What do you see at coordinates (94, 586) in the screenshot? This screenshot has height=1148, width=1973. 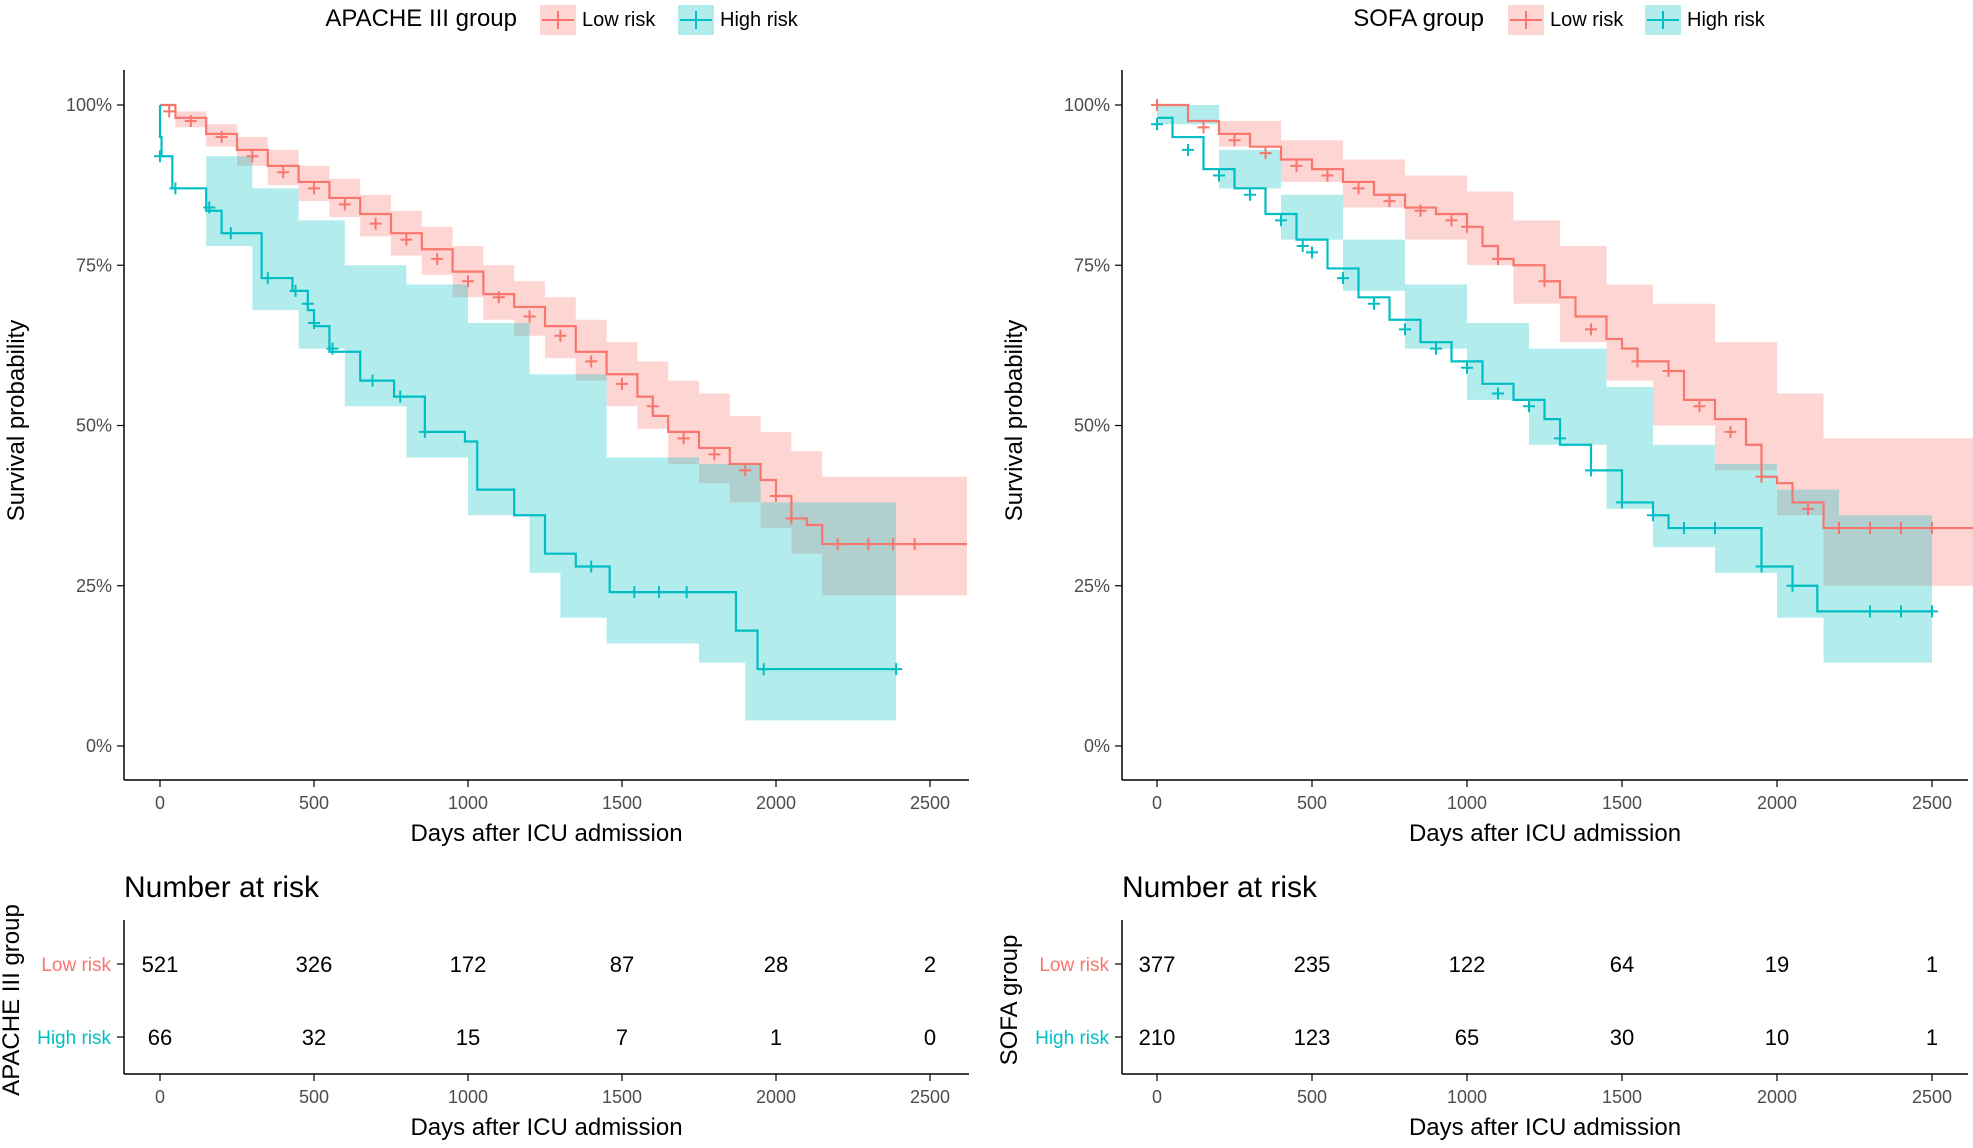 I see `y-tick-label: 25%` at bounding box center [94, 586].